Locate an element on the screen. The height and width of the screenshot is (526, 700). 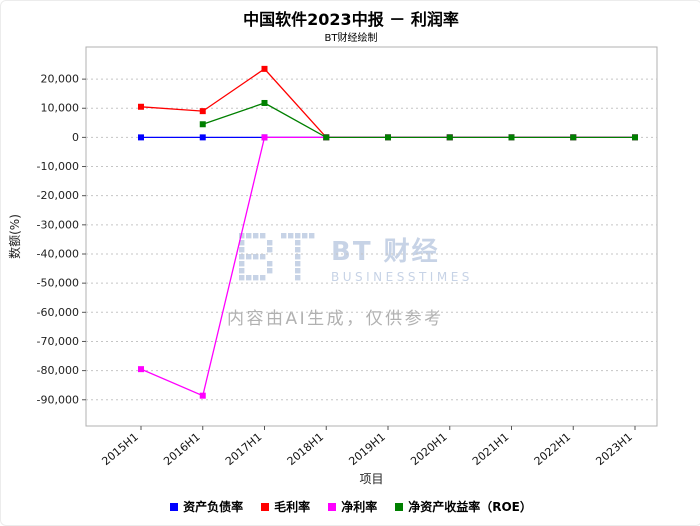
svg-text: 数额(%) is located at coordinates (14, 236).